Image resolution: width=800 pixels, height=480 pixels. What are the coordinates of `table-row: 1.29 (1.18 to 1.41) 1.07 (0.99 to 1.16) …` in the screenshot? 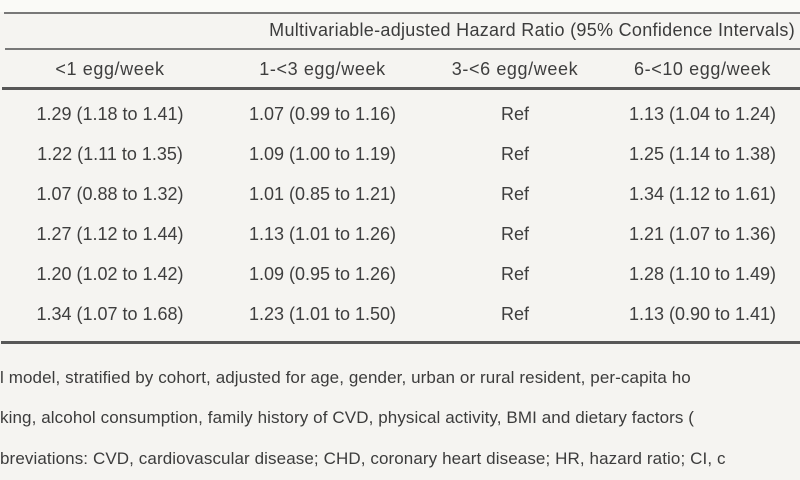 It's located at (400, 114).